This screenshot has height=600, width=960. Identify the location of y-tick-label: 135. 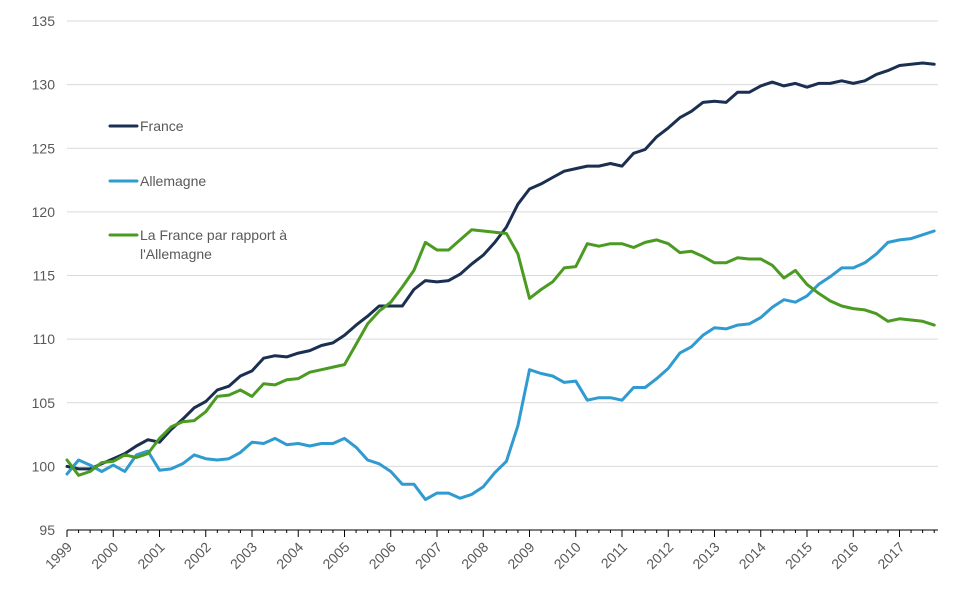
(44, 21).